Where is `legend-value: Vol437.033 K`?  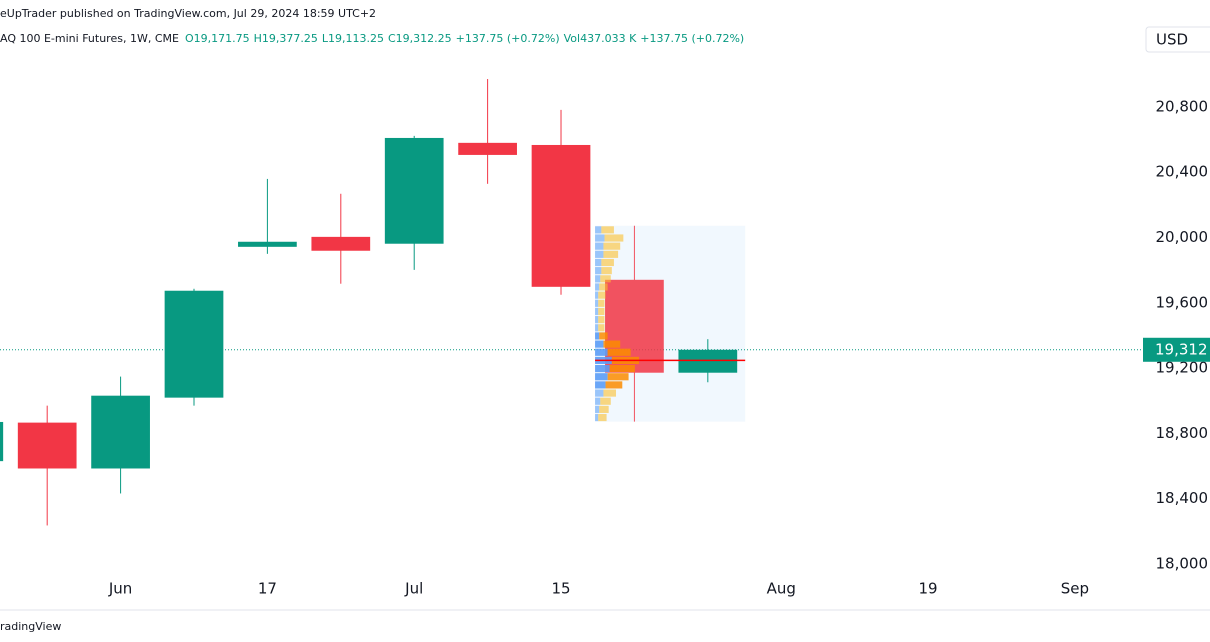 legend-value: Vol437.033 K is located at coordinates (600, 38).